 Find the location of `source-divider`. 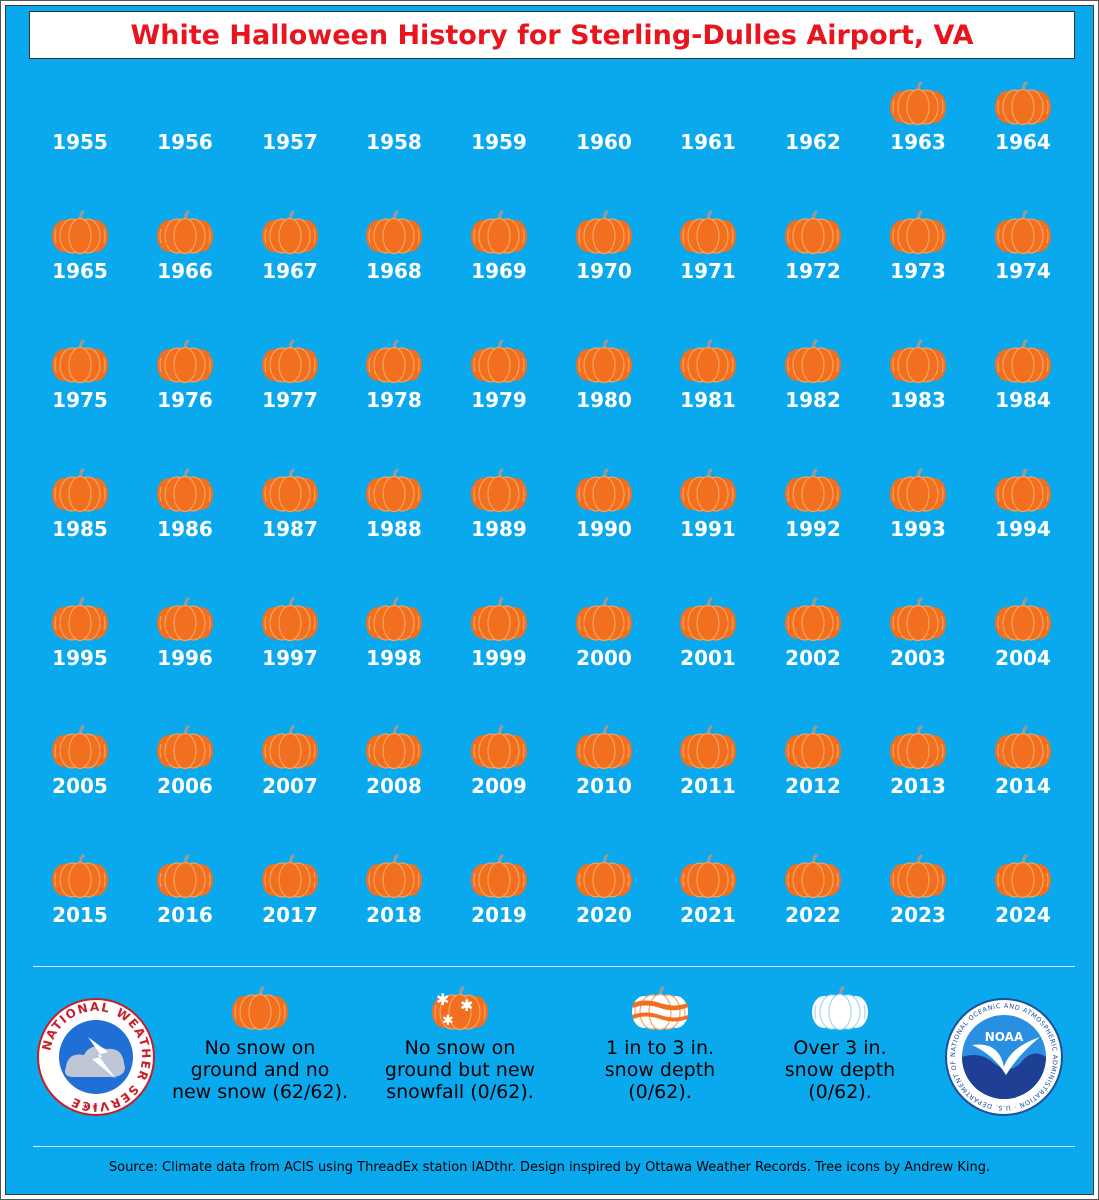

source-divider is located at coordinates (554, 1146).